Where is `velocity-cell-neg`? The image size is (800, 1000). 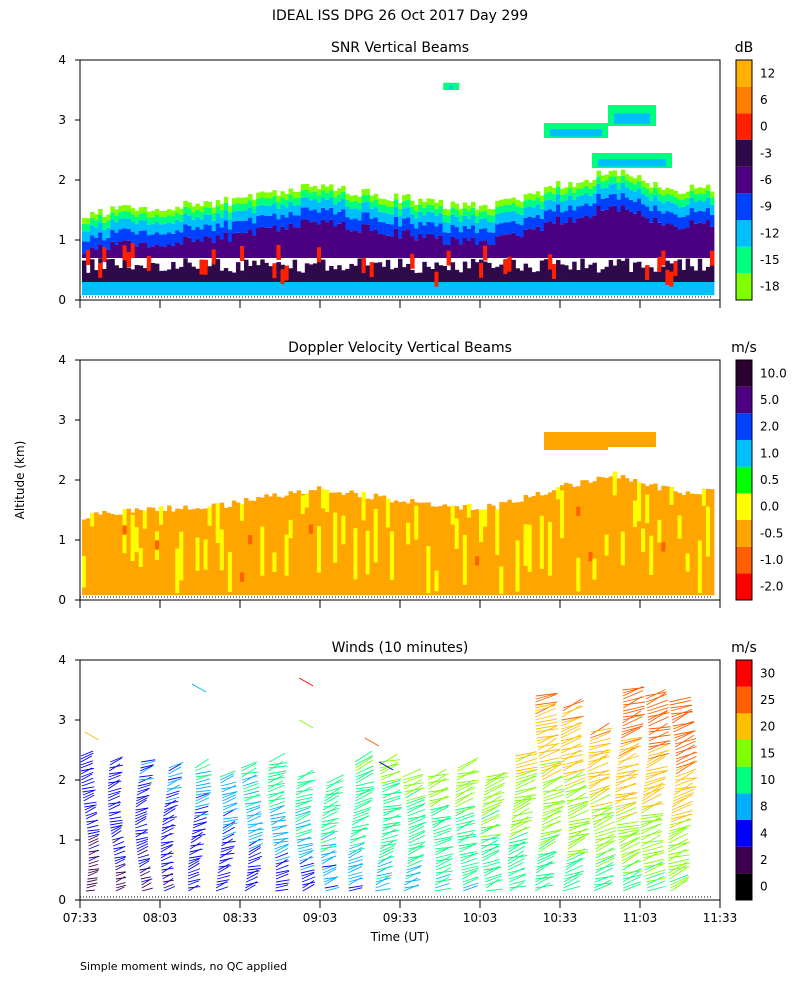 velocity-cell-neg is located at coordinates (590, 557).